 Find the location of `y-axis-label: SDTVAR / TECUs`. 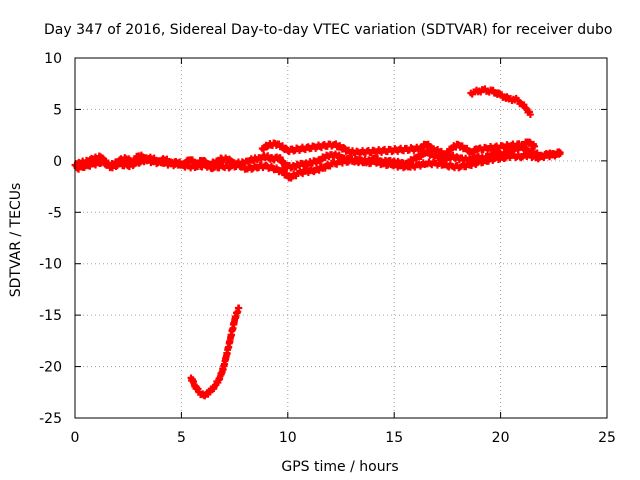

y-axis-label: SDTVAR / TECUs is located at coordinates (16, 240).